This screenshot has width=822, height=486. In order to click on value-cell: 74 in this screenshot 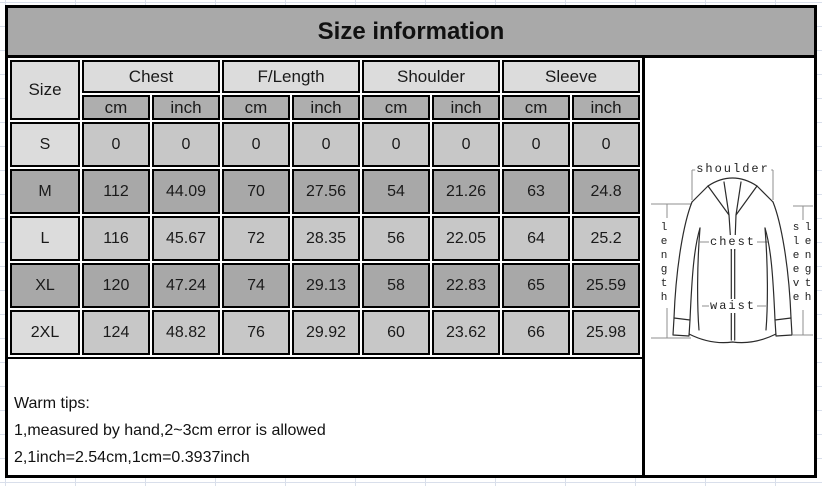, I will do `click(256, 285)`.